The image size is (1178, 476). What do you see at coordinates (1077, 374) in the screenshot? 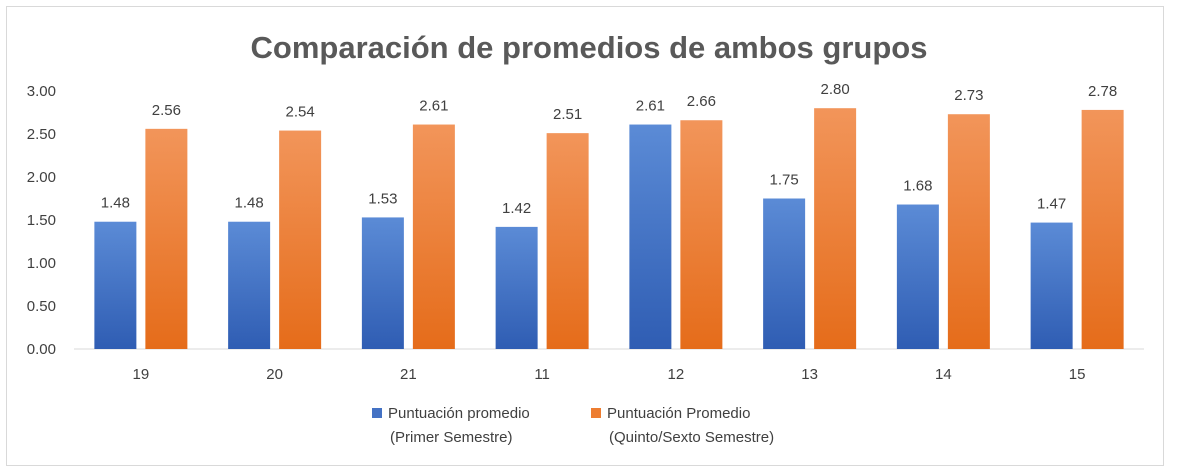
I see `x-tick-label: 15` at bounding box center [1077, 374].